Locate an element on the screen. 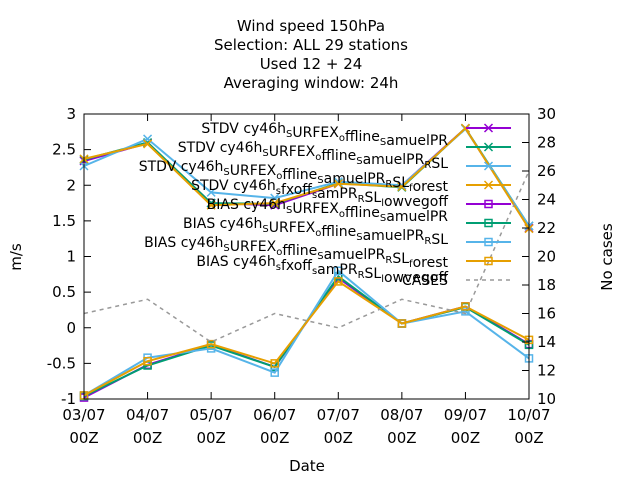  y-tick-label: 0 is located at coordinates (71, 328).